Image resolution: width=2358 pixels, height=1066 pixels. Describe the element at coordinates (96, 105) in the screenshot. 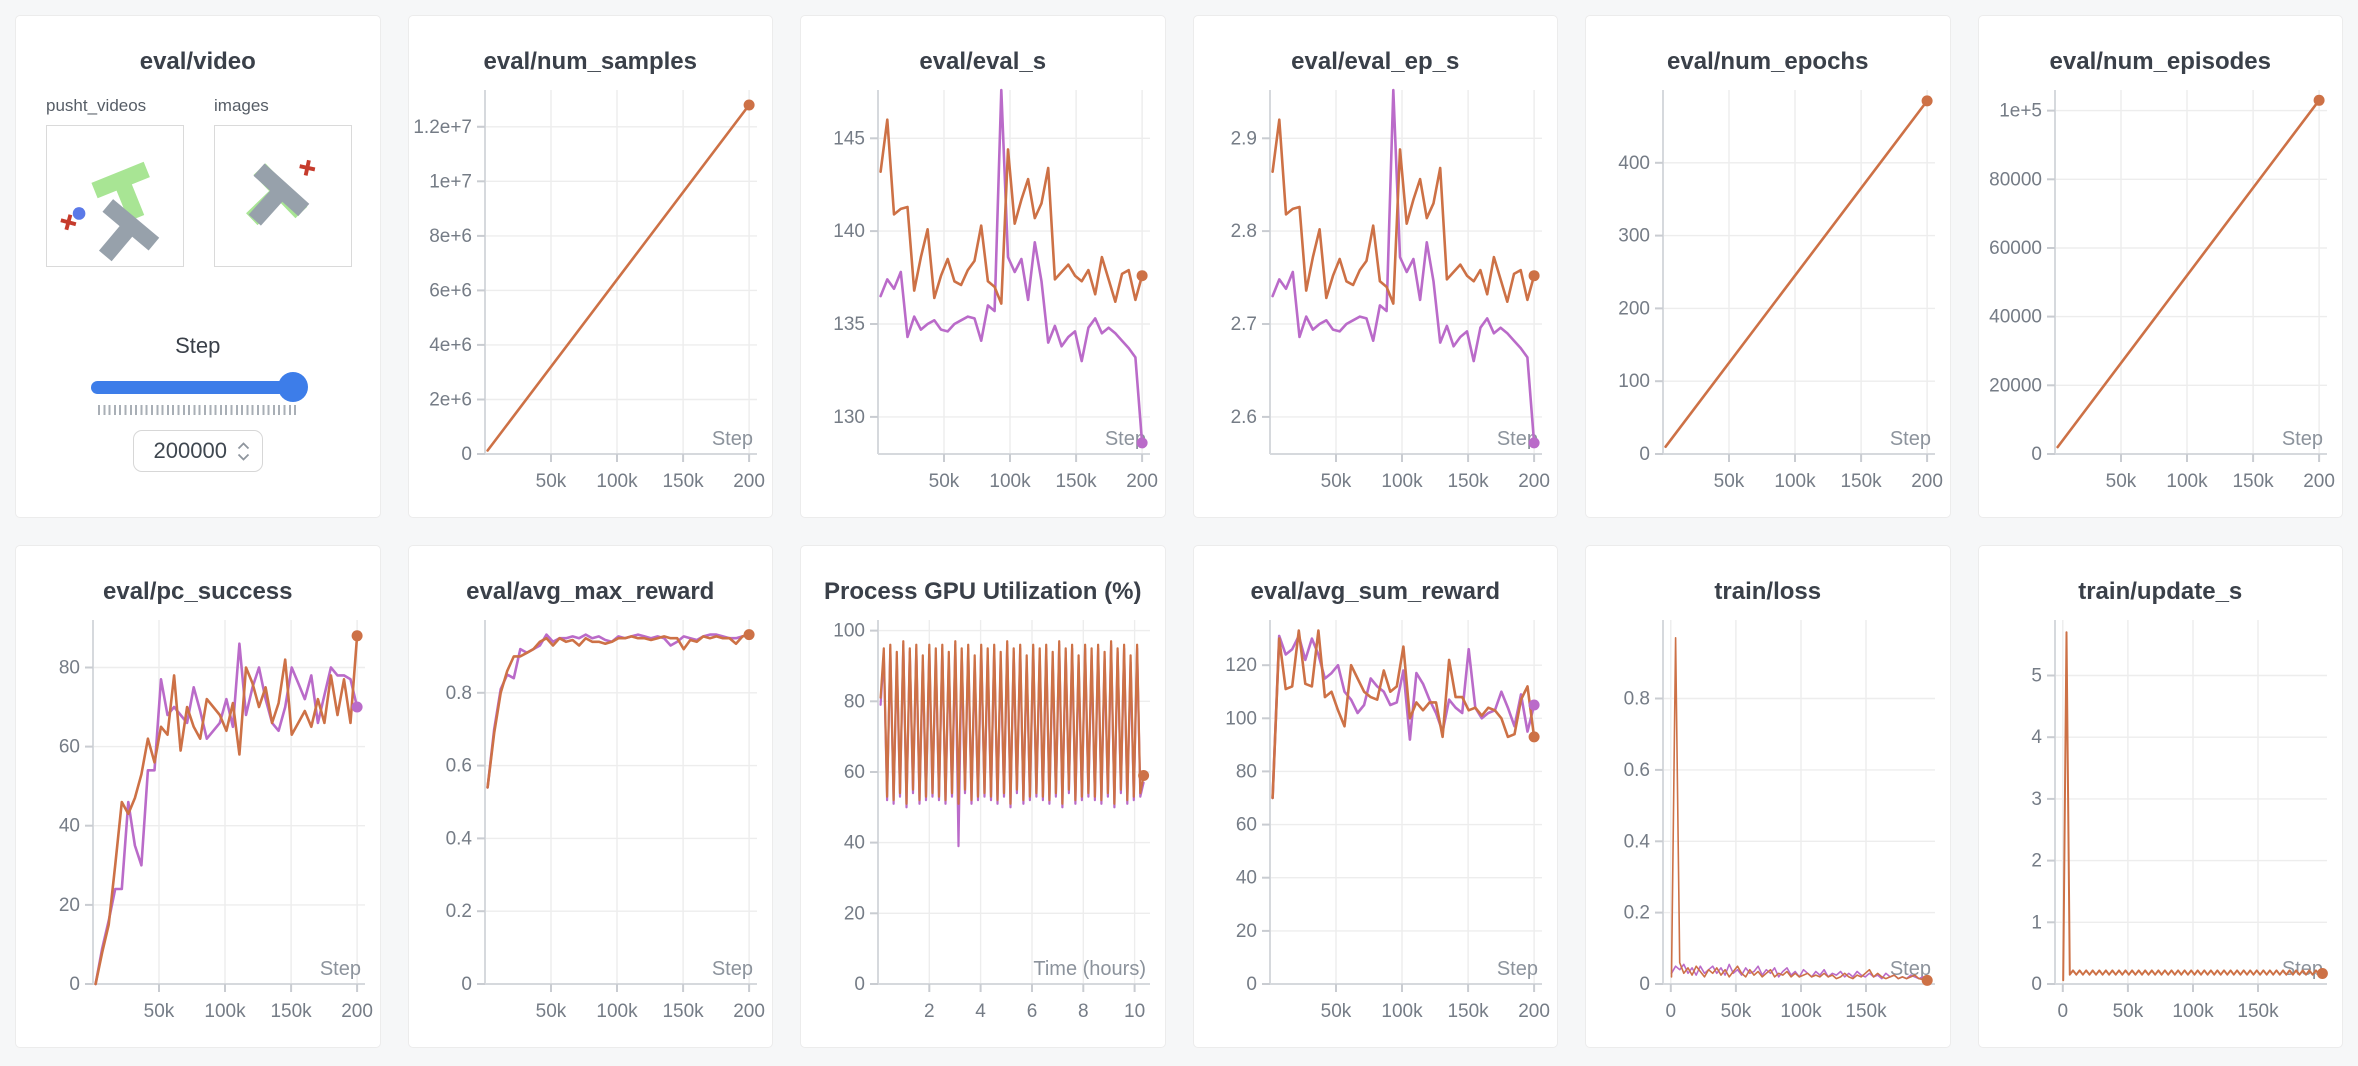

I see `media-label: pusht_videos` at that location.